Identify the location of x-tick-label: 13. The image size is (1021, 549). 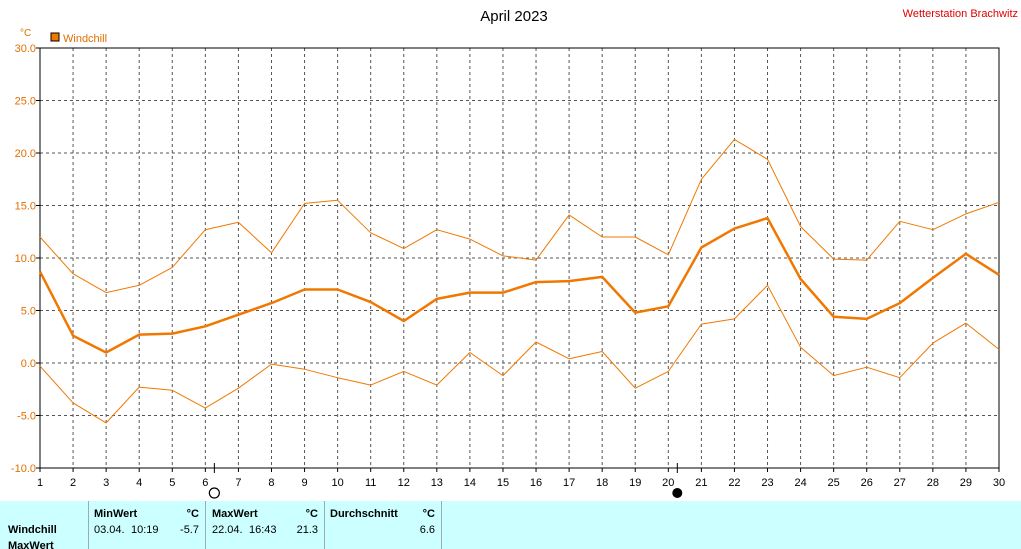
(437, 483).